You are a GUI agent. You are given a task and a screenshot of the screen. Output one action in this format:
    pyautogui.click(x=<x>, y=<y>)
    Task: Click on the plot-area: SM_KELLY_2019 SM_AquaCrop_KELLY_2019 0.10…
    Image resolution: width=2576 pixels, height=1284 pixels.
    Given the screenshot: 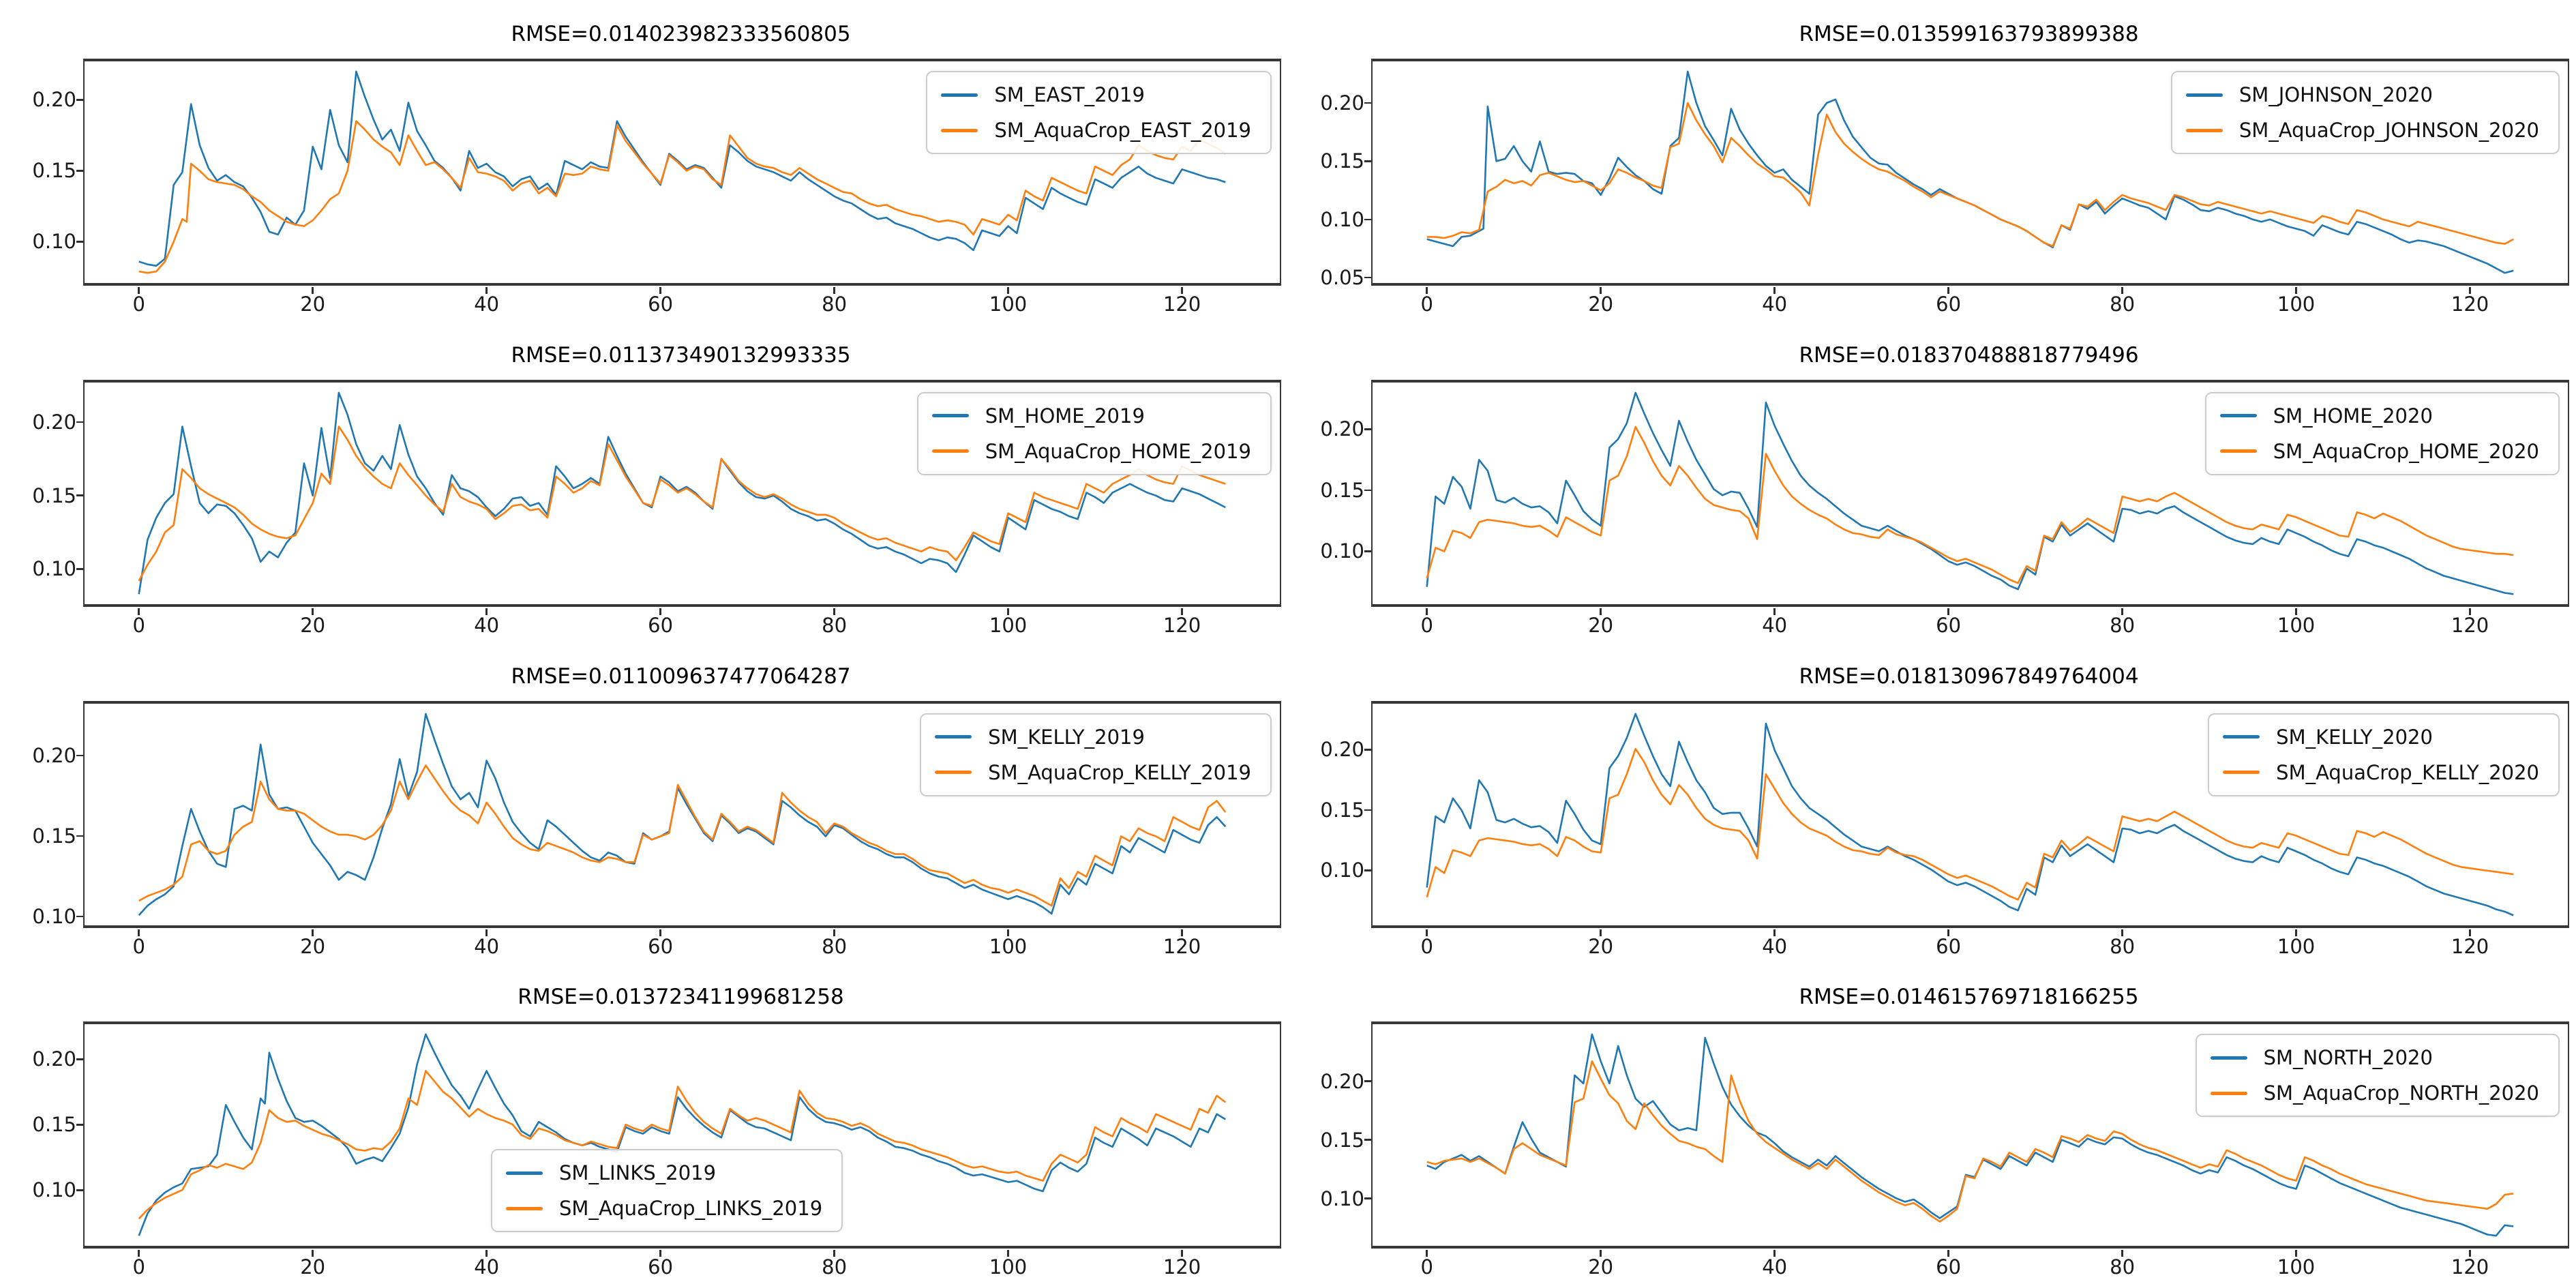 What is the action you would take?
    pyautogui.click(x=656, y=829)
    